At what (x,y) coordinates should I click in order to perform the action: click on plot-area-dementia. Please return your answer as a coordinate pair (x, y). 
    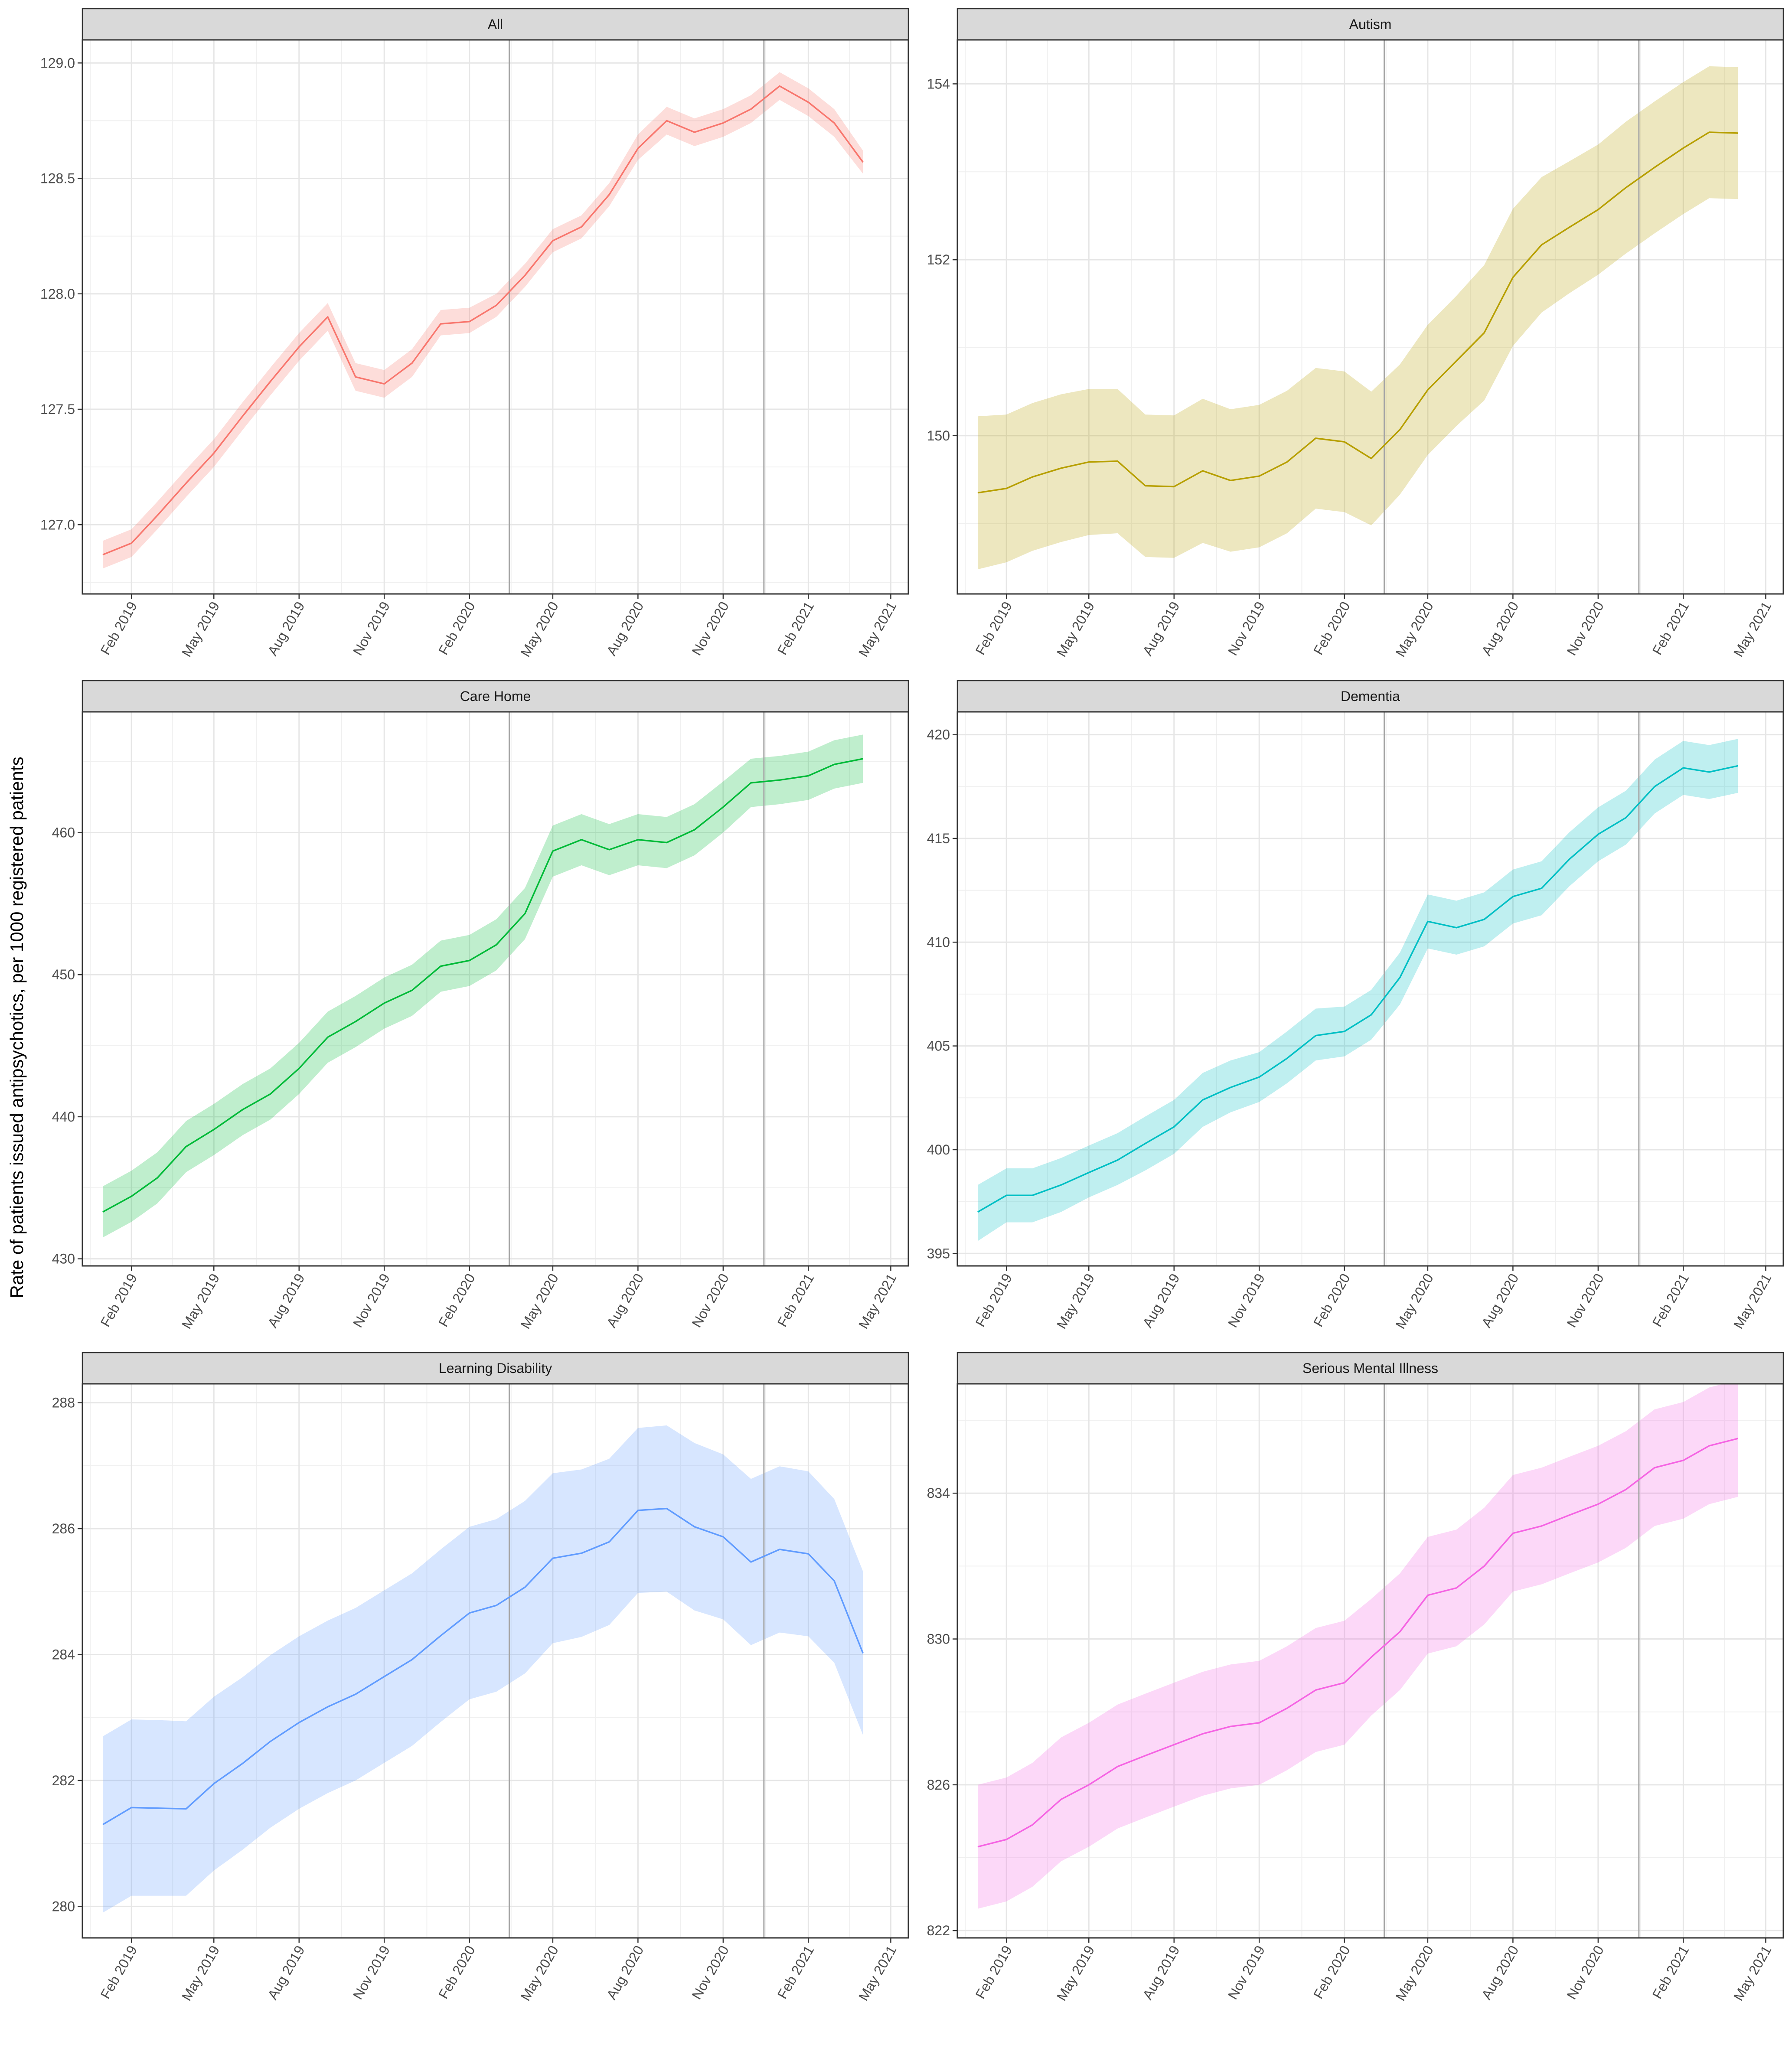
    Looking at the image, I should click on (1370, 989).